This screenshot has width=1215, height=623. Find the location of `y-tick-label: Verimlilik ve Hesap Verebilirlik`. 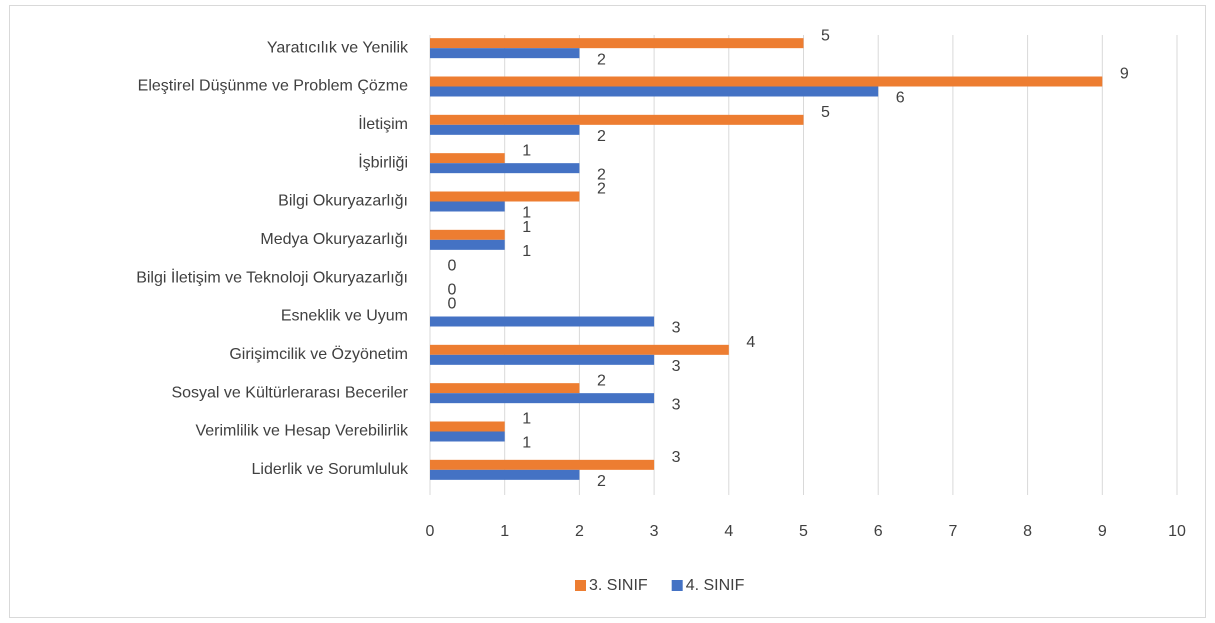

y-tick-label: Verimlilik ve Hesap Verebilirlik is located at coordinates (302, 431).